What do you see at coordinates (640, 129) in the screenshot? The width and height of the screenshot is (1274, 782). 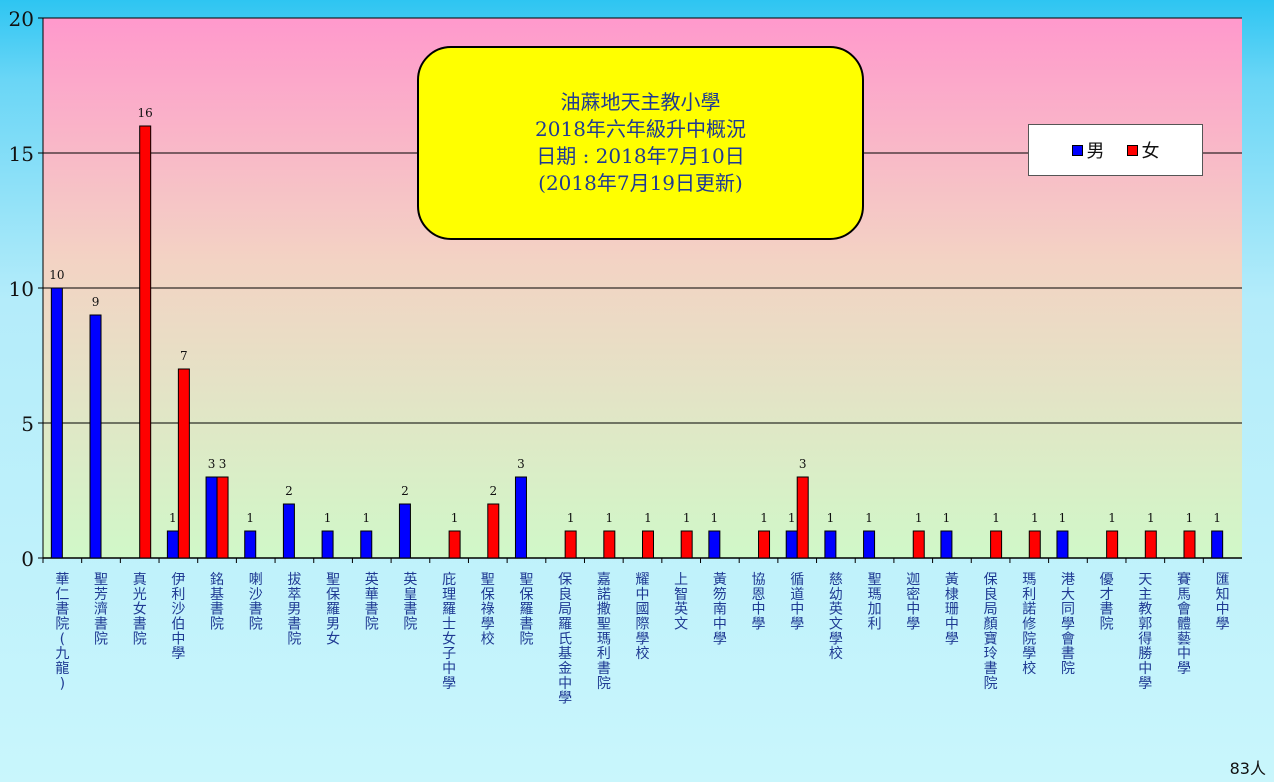 I see `title-line-2: 2018年六年級升中概況` at bounding box center [640, 129].